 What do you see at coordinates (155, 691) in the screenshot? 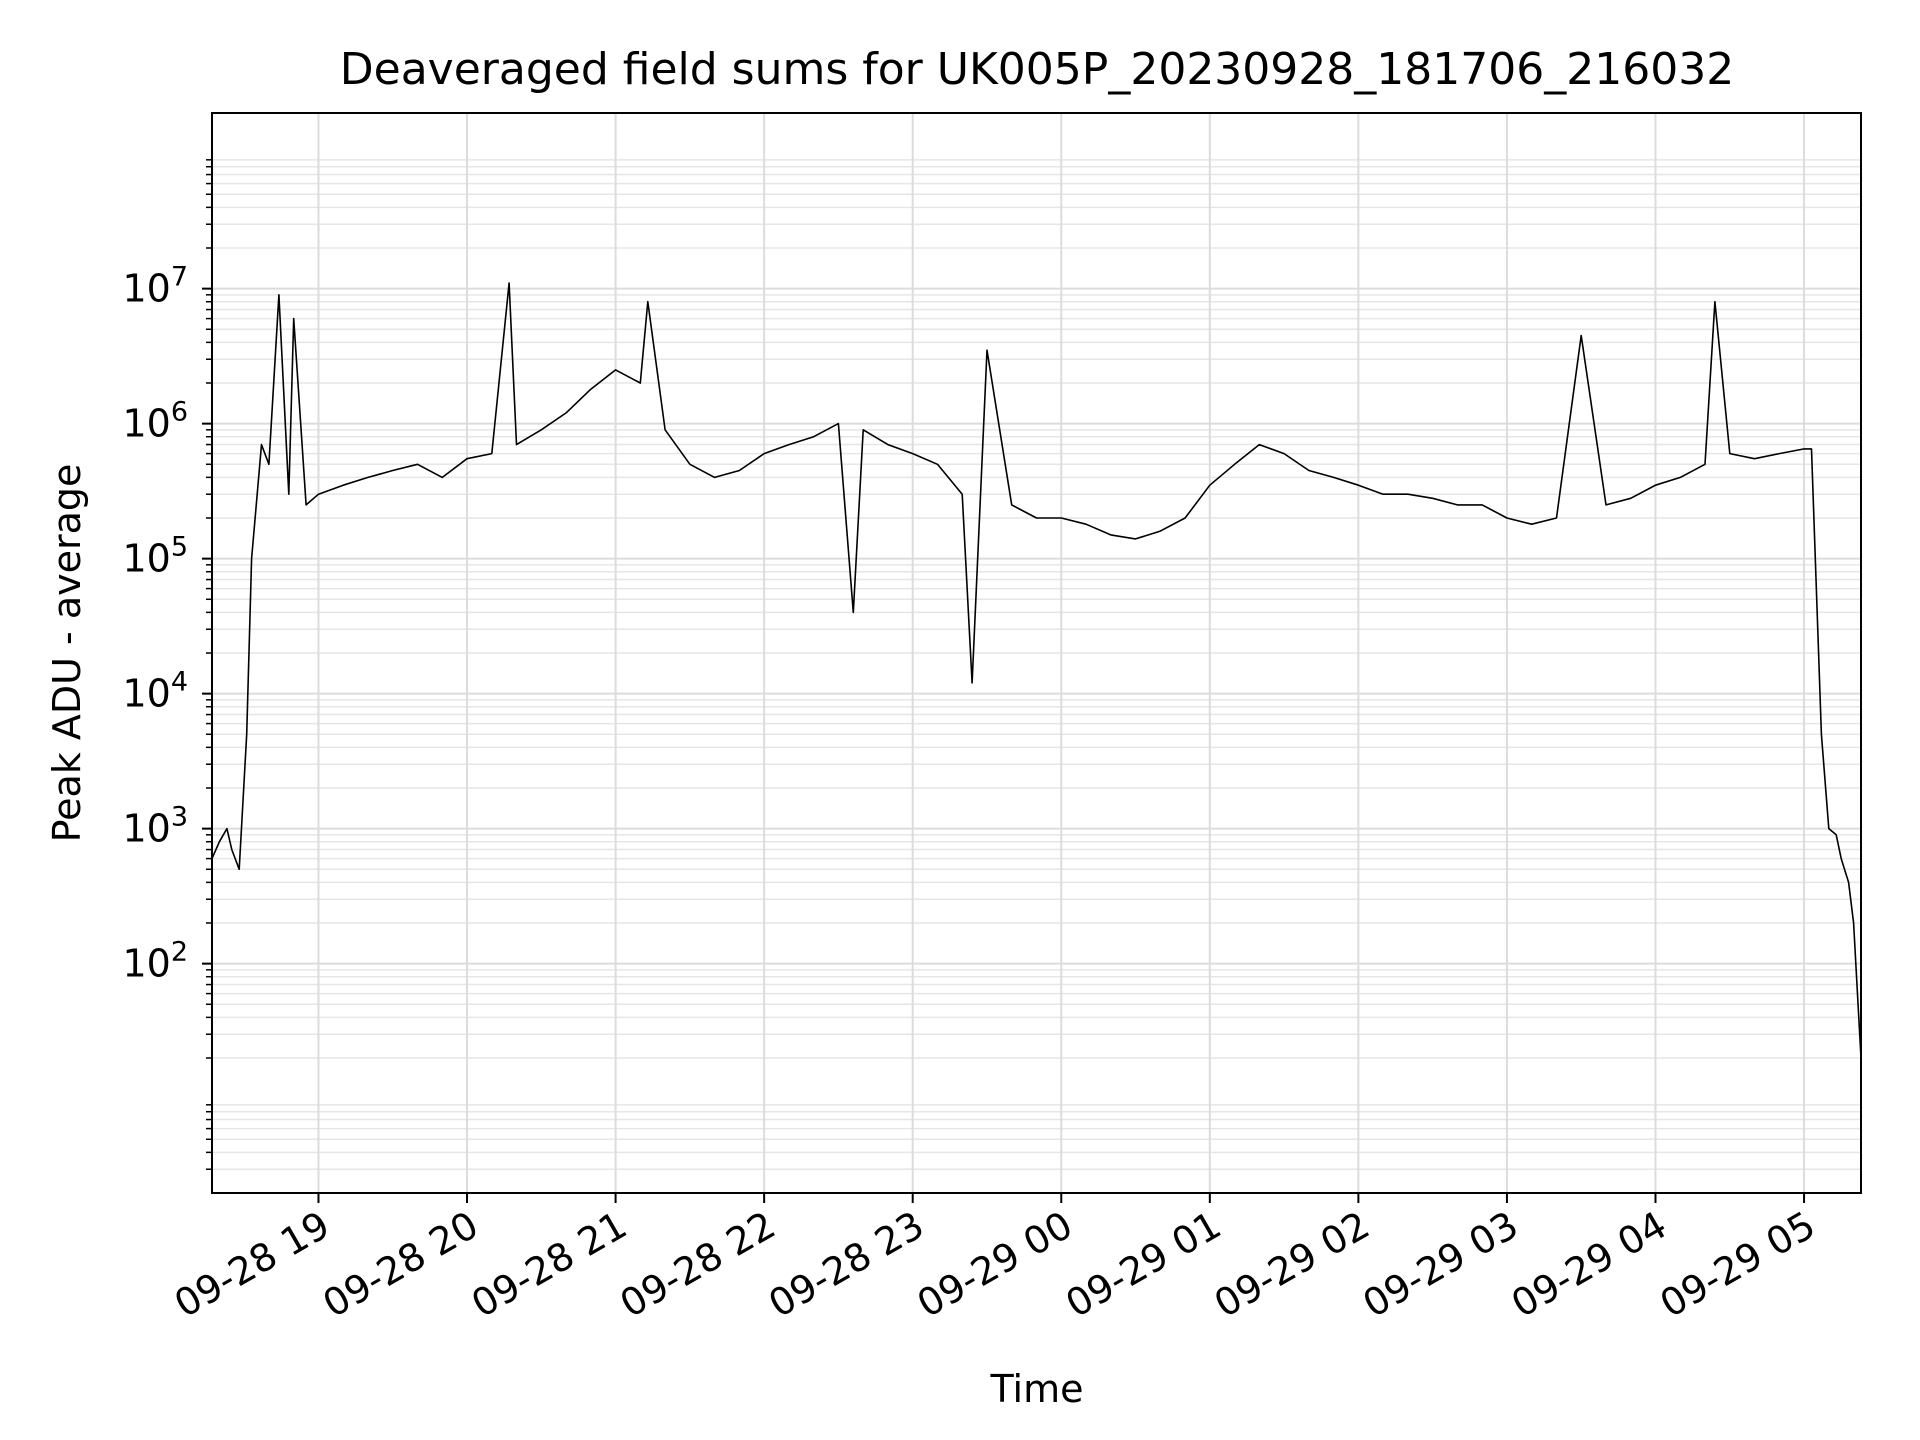
I see `y-tick-label: 104` at bounding box center [155, 691].